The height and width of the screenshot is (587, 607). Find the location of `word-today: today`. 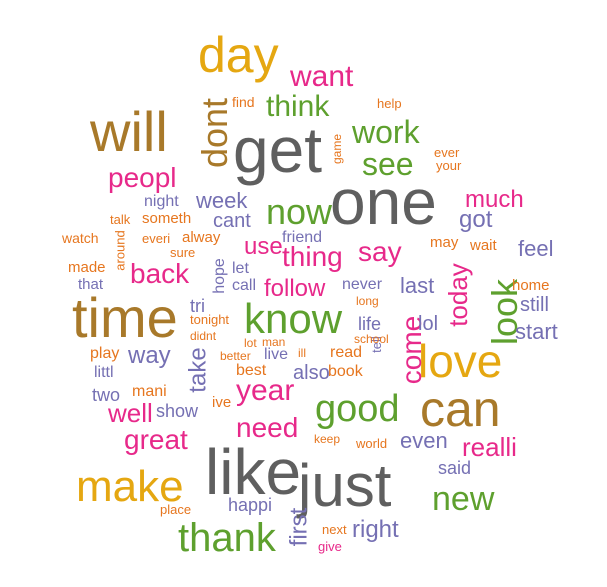

word-today: today is located at coordinates (457, 295).